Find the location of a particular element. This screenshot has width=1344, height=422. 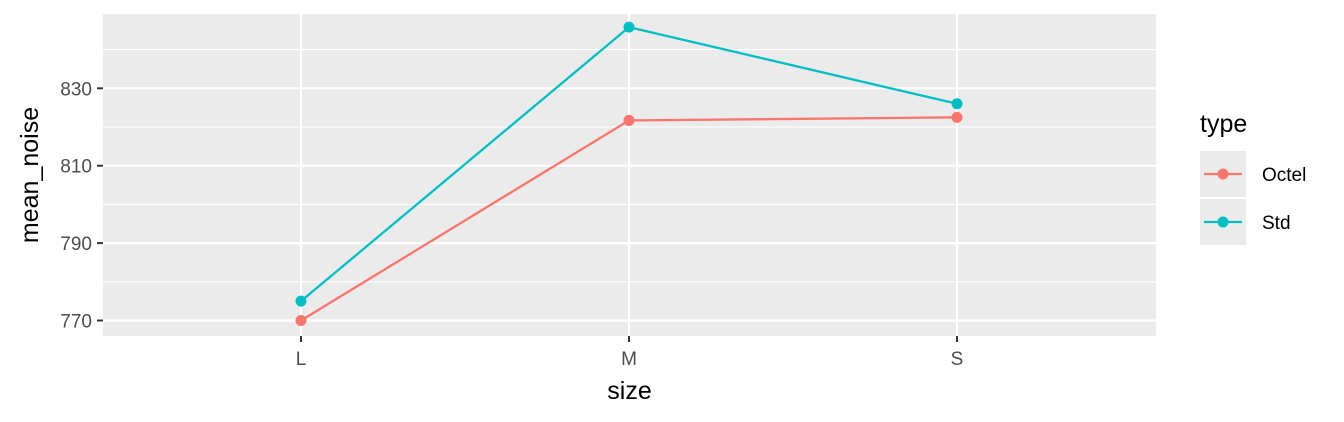

x-tick-label: S is located at coordinates (957, 359).